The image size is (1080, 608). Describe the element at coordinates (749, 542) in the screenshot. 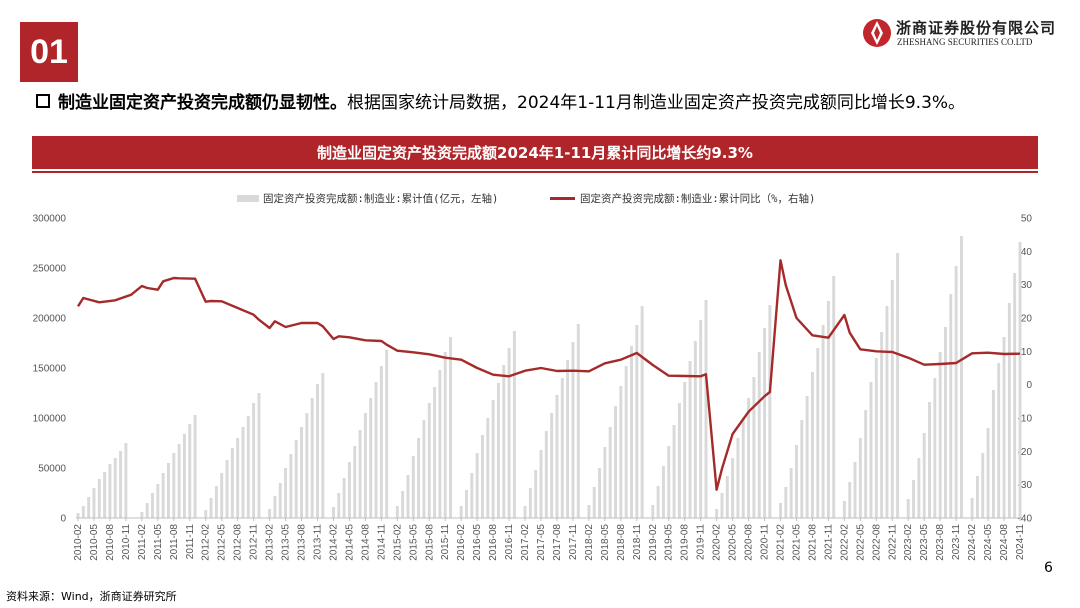

I see `x-axis-tick-label: 2020-08` at that location.